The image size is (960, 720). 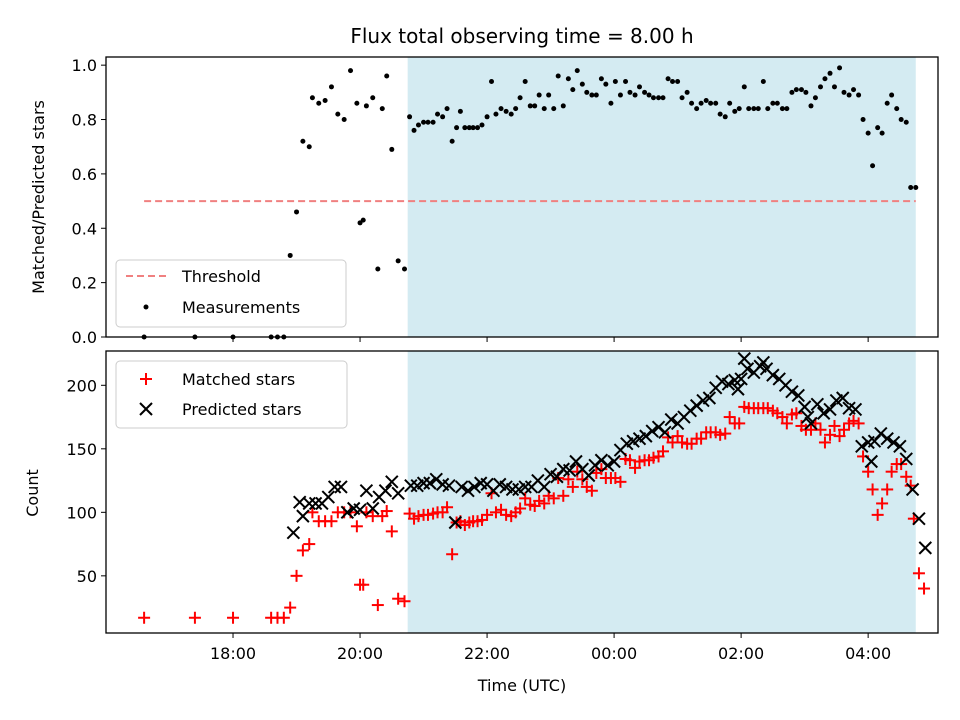 I want to click on count-y-label: Count, so click(x=32, y=493).